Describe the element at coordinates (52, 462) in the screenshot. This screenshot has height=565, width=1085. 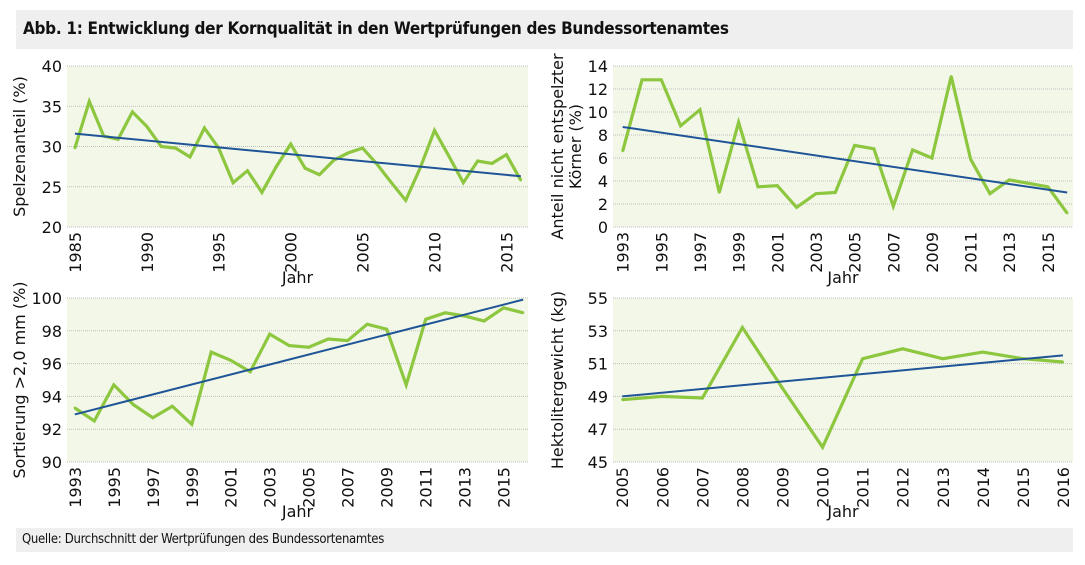
I see `y-tick-label: 90` at that location.